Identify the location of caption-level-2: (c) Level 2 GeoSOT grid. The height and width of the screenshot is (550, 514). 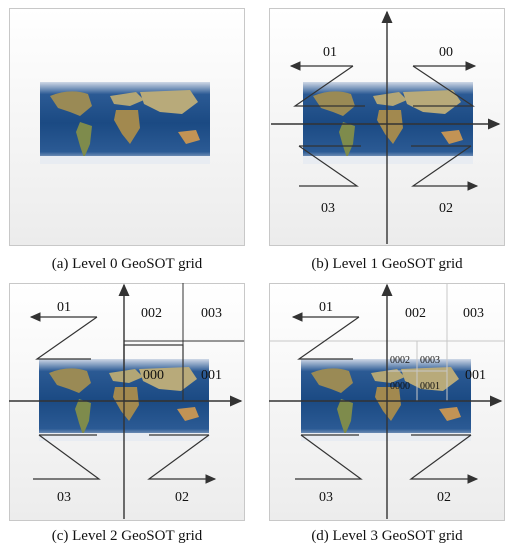
(127, 536).